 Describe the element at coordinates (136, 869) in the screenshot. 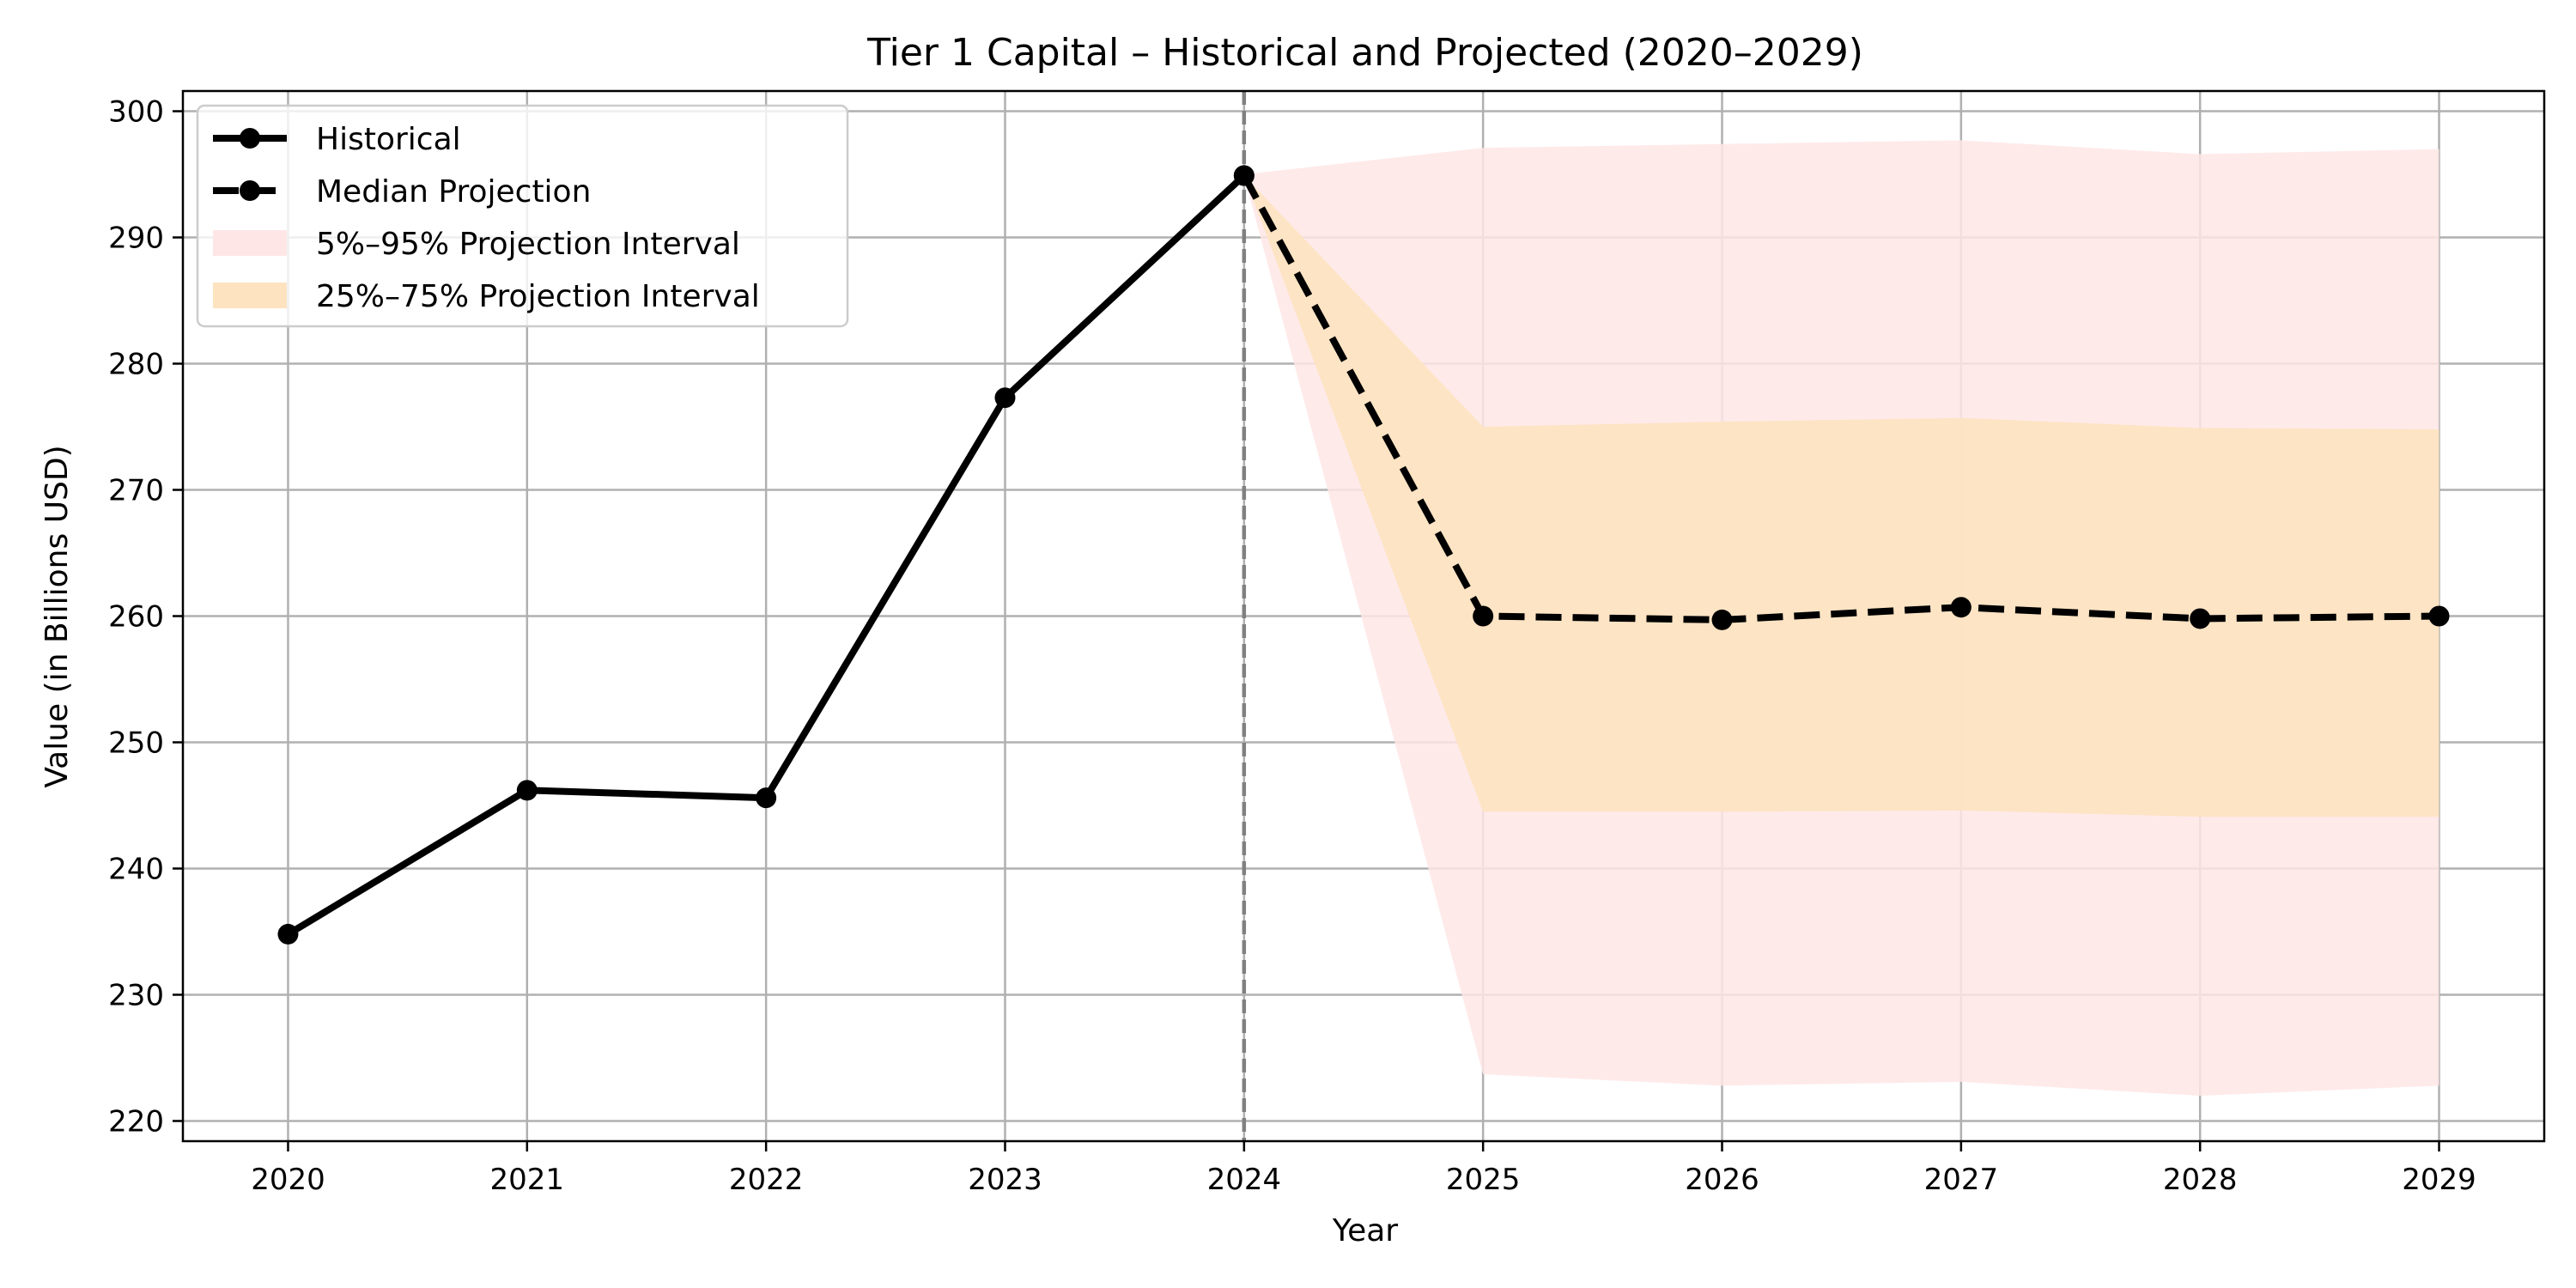

I see `y-tick-label: 240` at that location.